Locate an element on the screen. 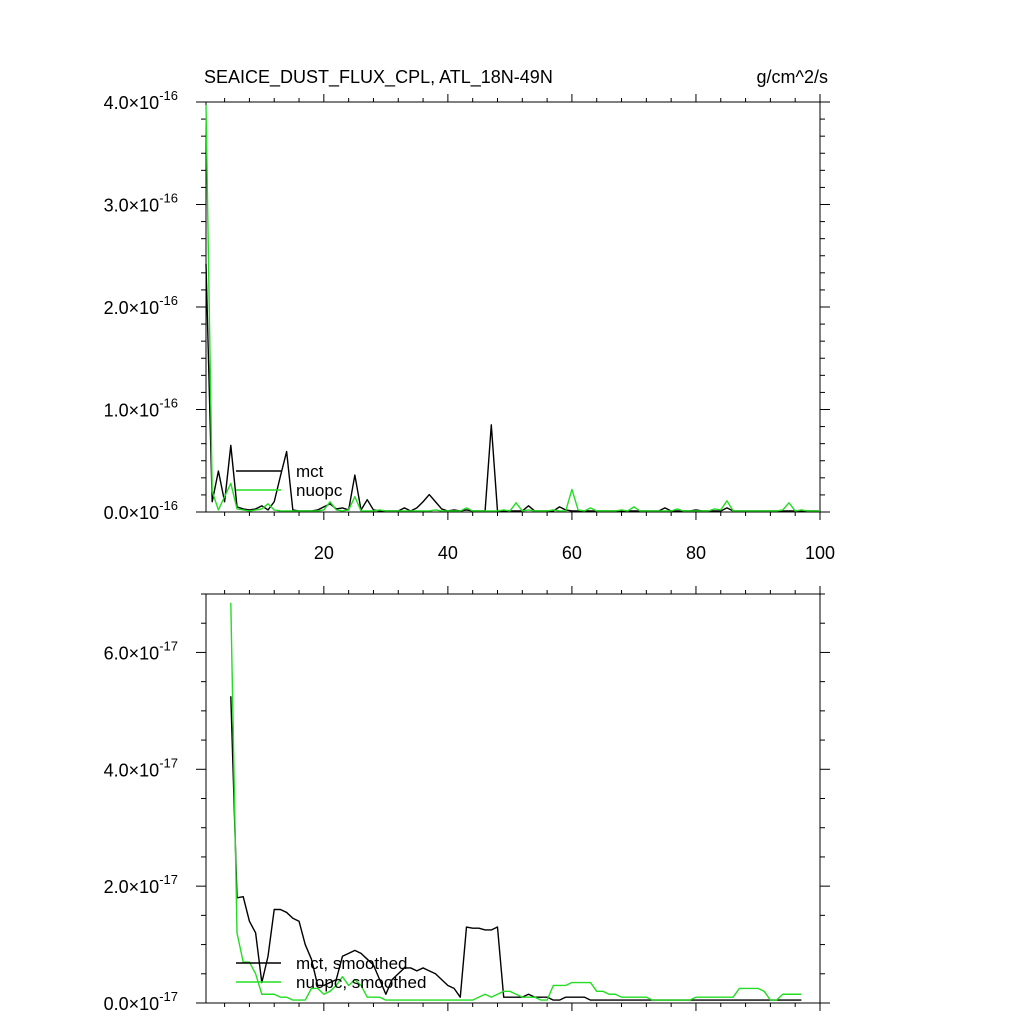 This screenshot has height=1024, width=1024. y-tick-label: 0.0×10⁻¹⁷ is located at coordinates (141, 1001).